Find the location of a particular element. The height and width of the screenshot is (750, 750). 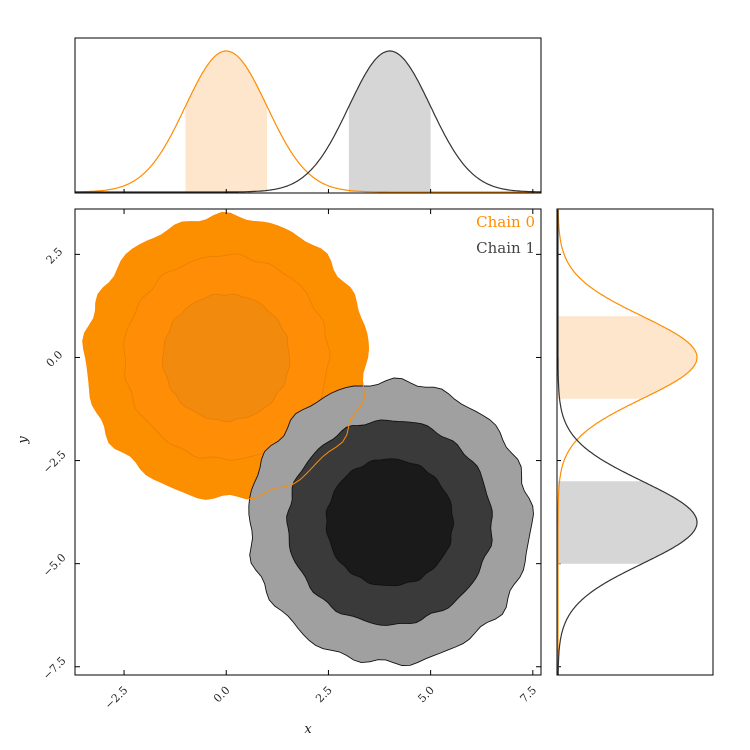

marginal-x-frame is located at coordinates (308, 115).